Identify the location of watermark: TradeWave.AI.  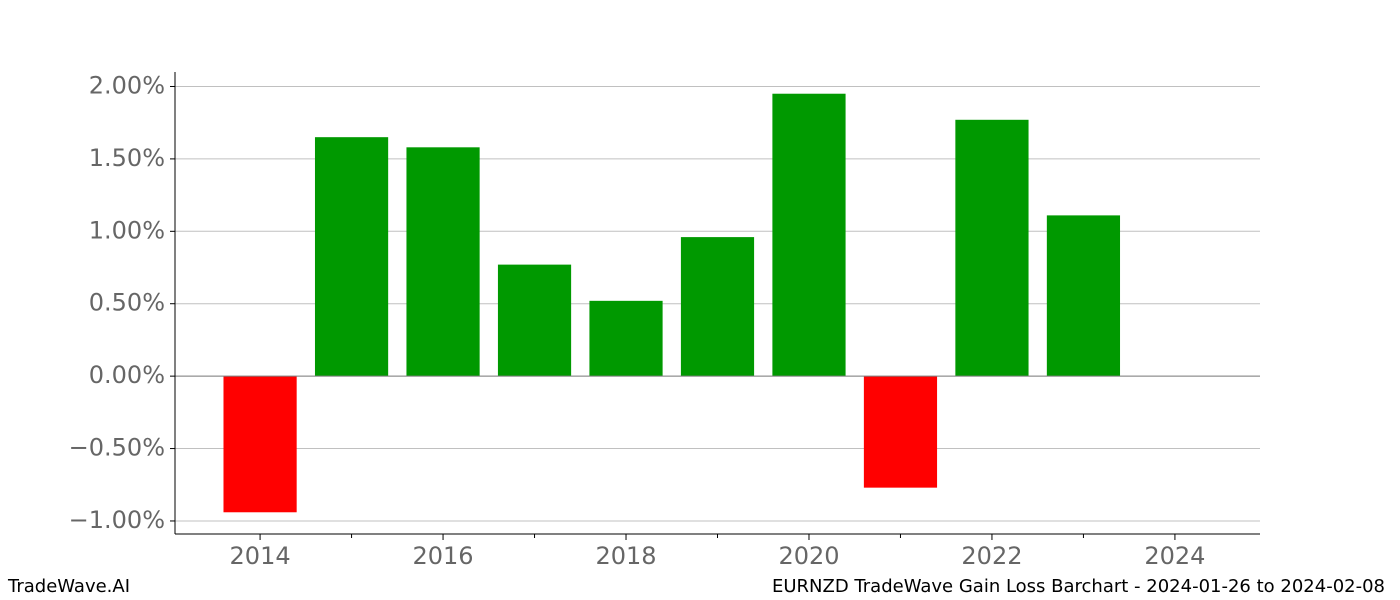
(68, 586).